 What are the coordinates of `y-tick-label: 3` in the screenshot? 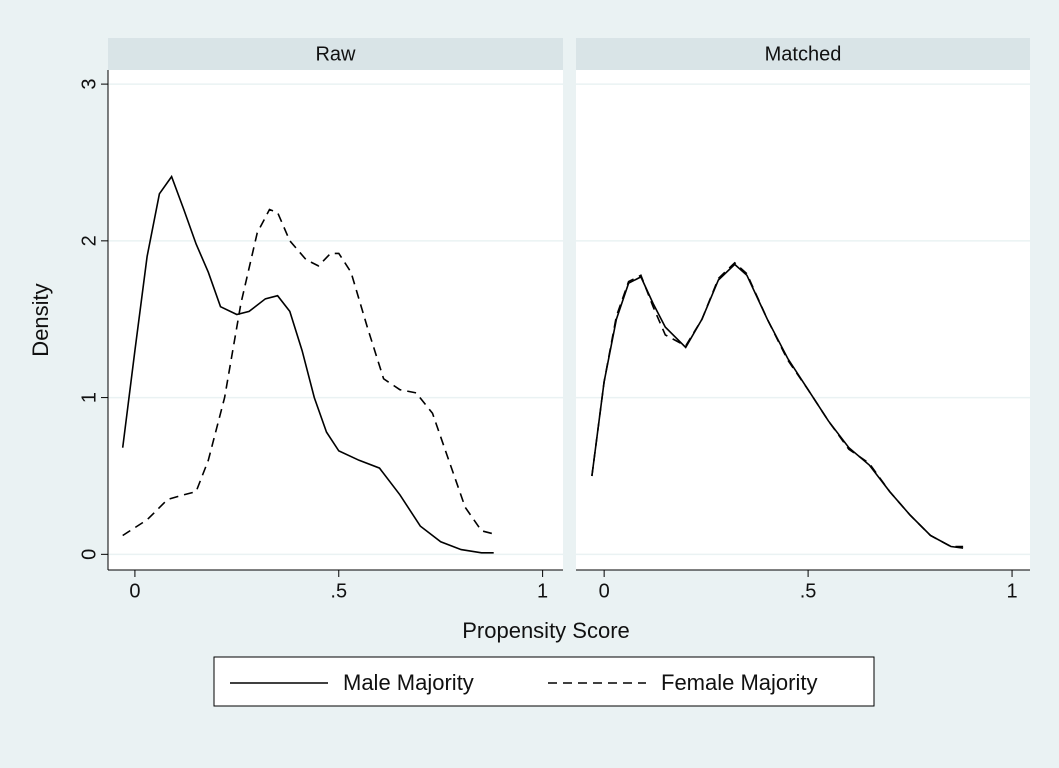 It's located at (89, 84).